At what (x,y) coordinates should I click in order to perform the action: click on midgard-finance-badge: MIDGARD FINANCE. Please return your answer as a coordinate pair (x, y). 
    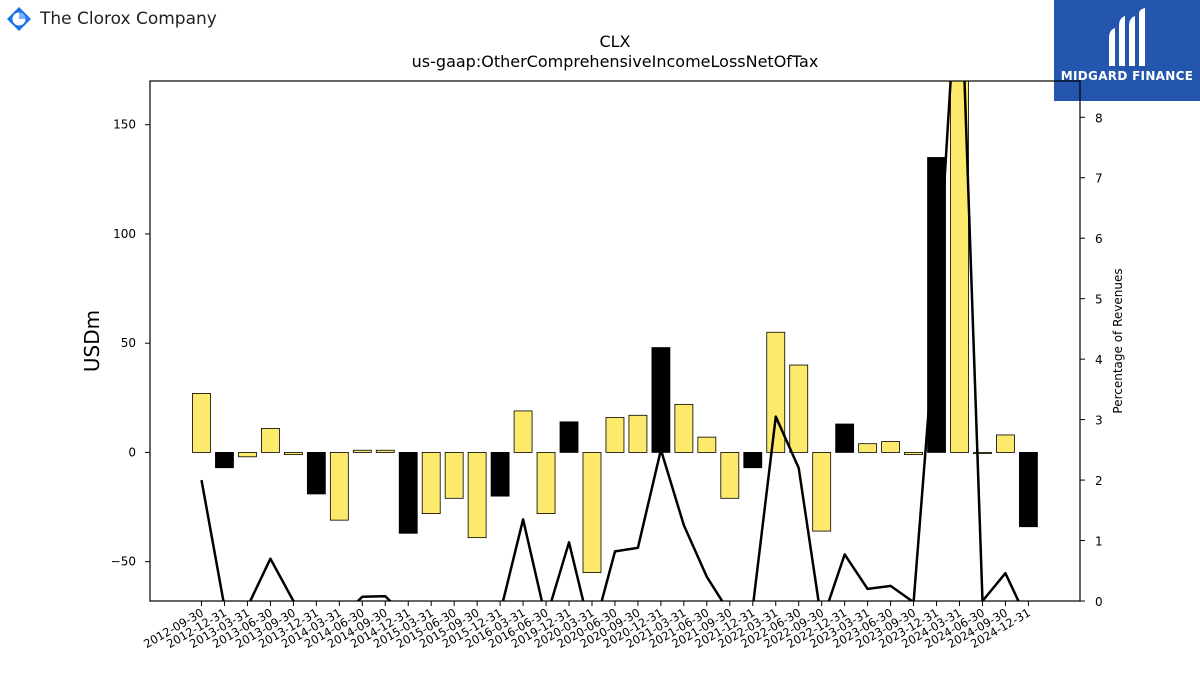
    Looking at the image, I should click on (1127, 50).